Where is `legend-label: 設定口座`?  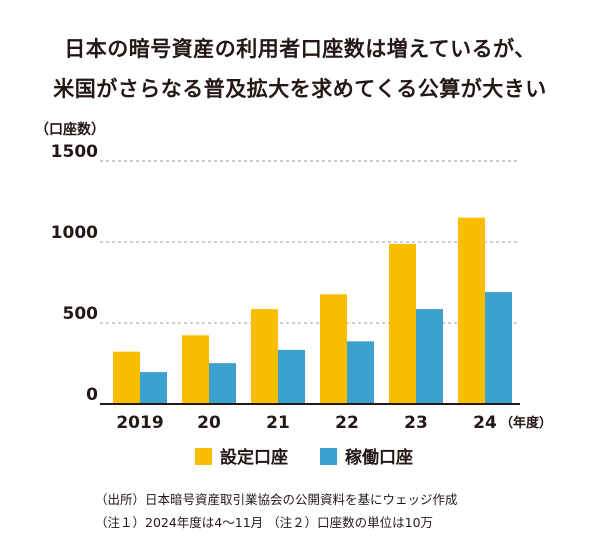 legend-label: 設定口座 is located at coordinates (254, 457).